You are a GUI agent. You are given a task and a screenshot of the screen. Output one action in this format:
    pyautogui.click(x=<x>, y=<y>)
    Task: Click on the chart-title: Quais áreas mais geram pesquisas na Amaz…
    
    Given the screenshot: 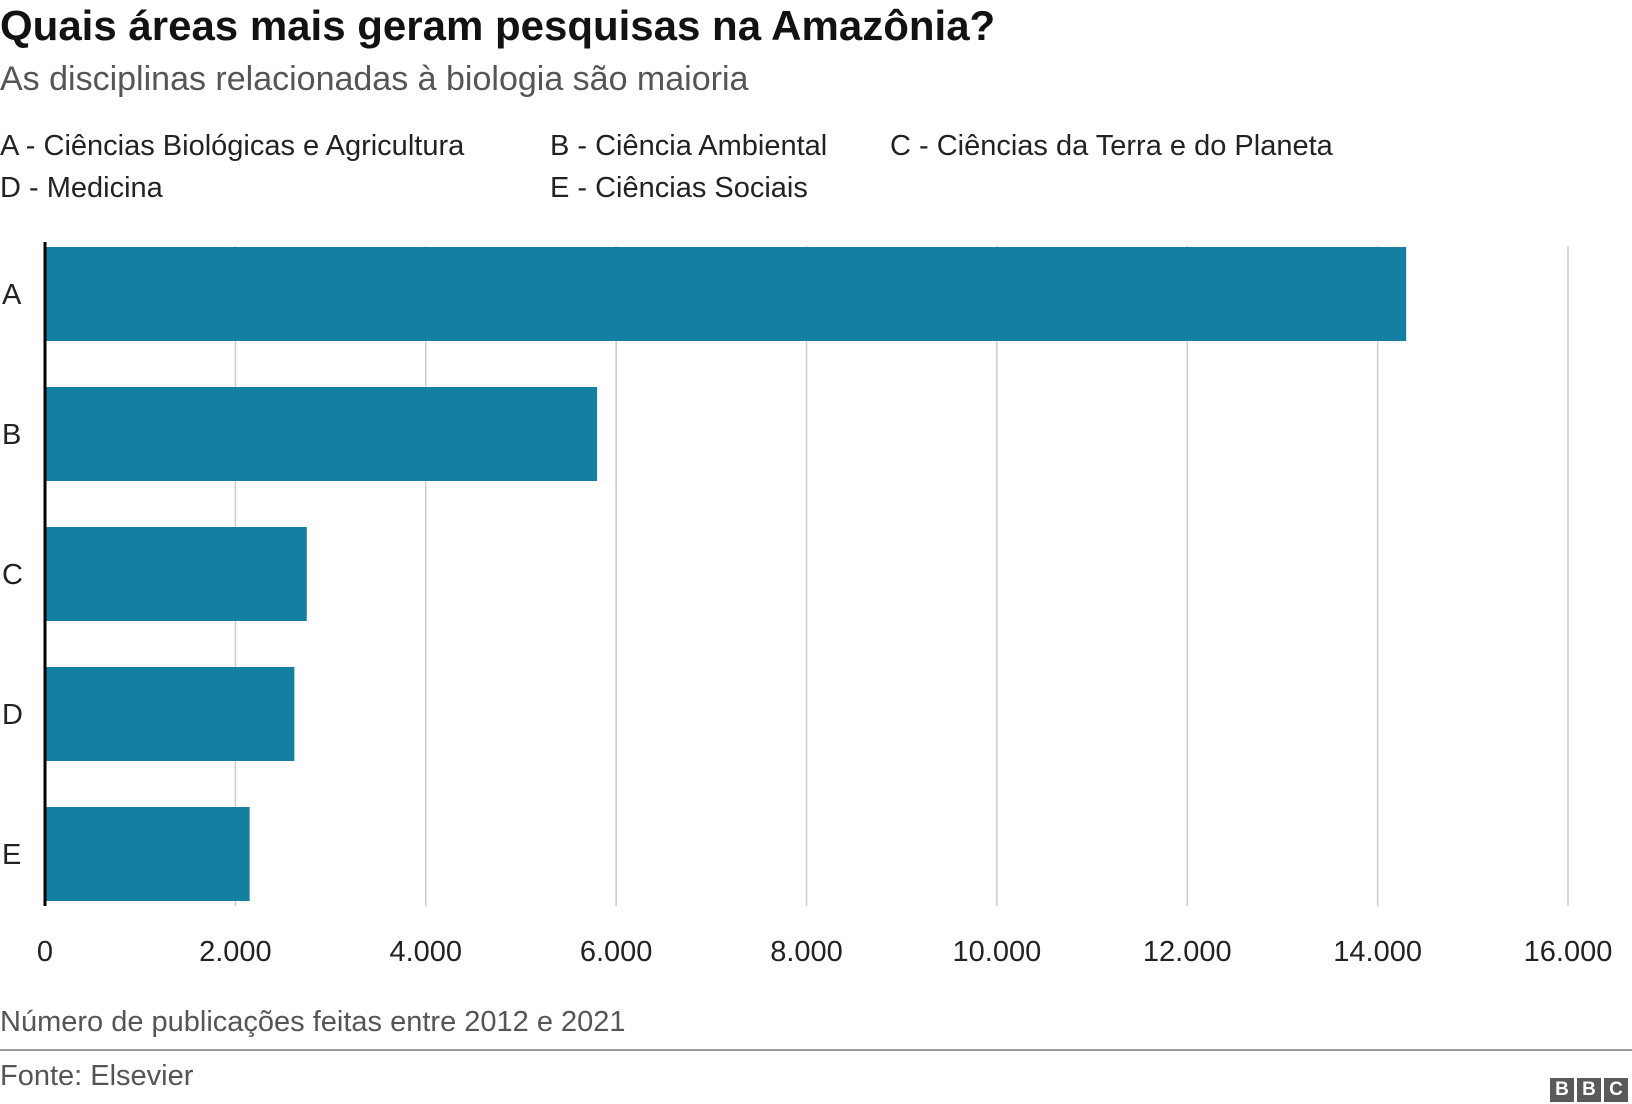 What is the action you would take?
    pyautogui.click(x=498, y=25)
    